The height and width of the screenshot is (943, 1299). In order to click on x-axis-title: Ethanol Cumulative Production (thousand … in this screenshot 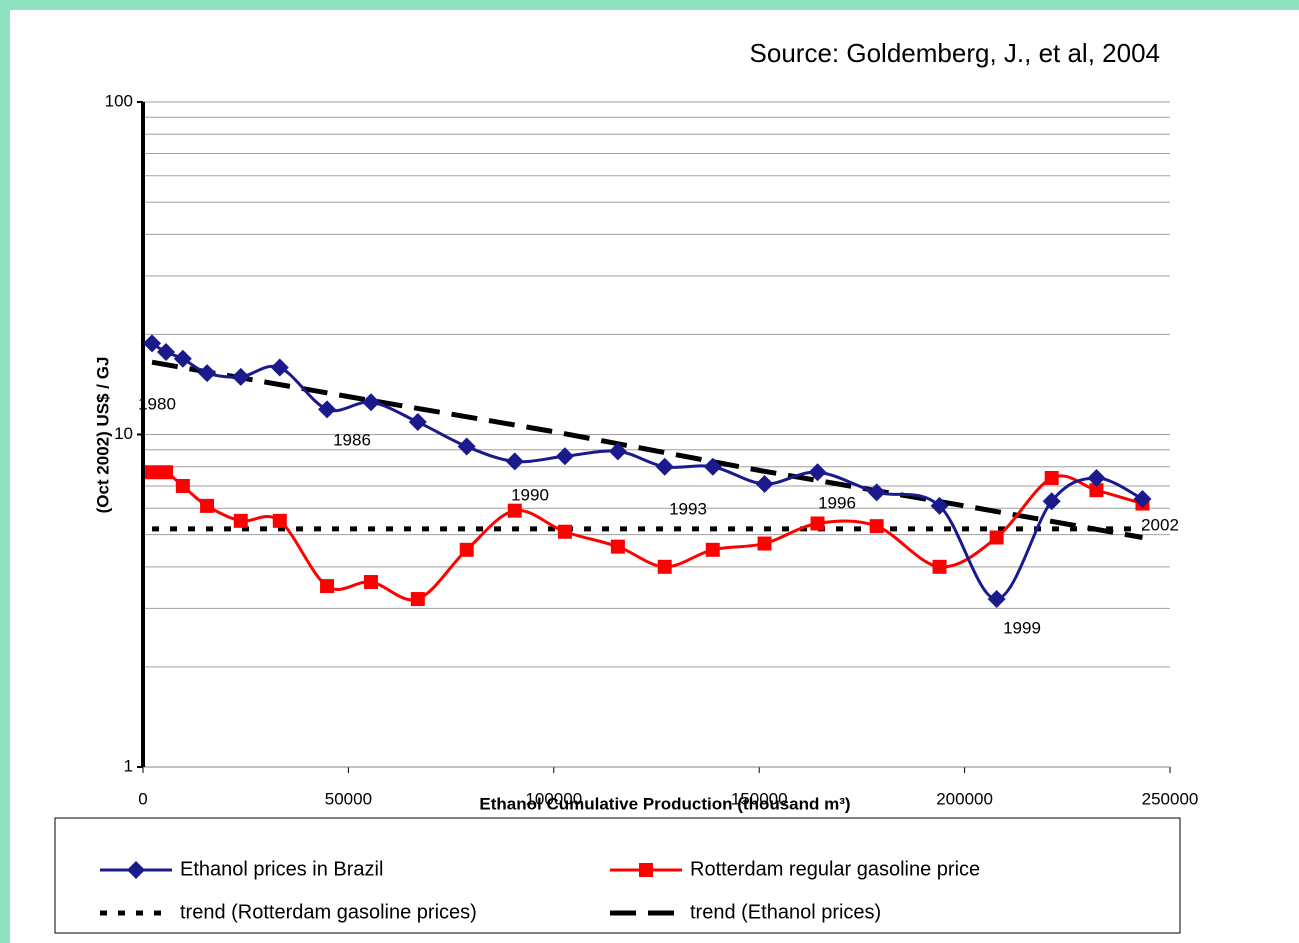, I will do `click(664, 803)`.